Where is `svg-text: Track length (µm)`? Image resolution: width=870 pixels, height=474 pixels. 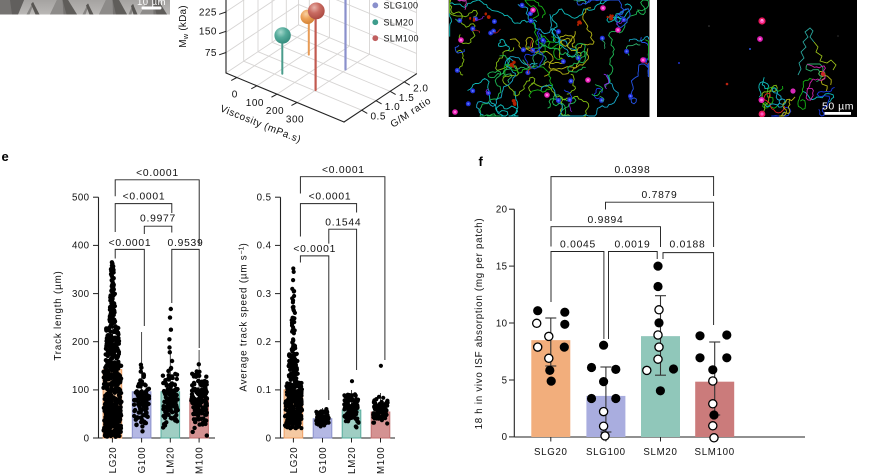
svg-text: Track length (µm) is located at coordinates (58, 315).